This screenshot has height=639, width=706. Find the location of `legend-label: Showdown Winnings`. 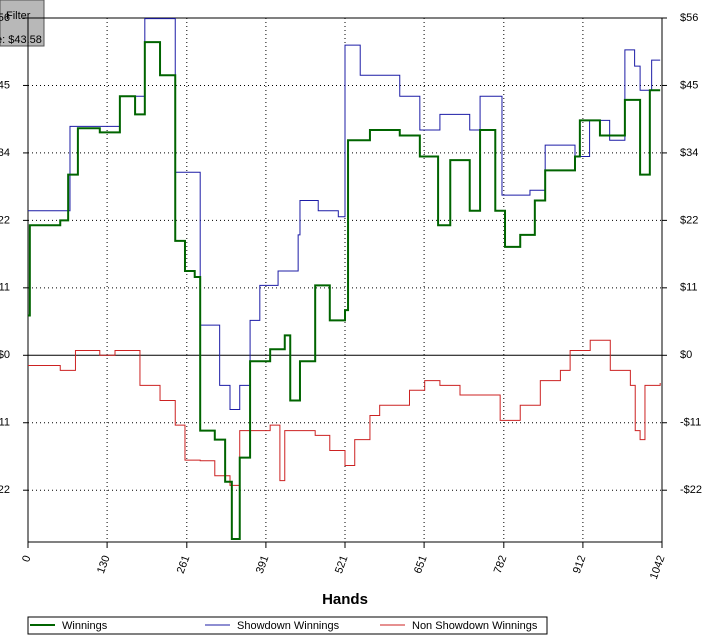

legend-label: Showdown Winnings is located at coordinates (288, 626).